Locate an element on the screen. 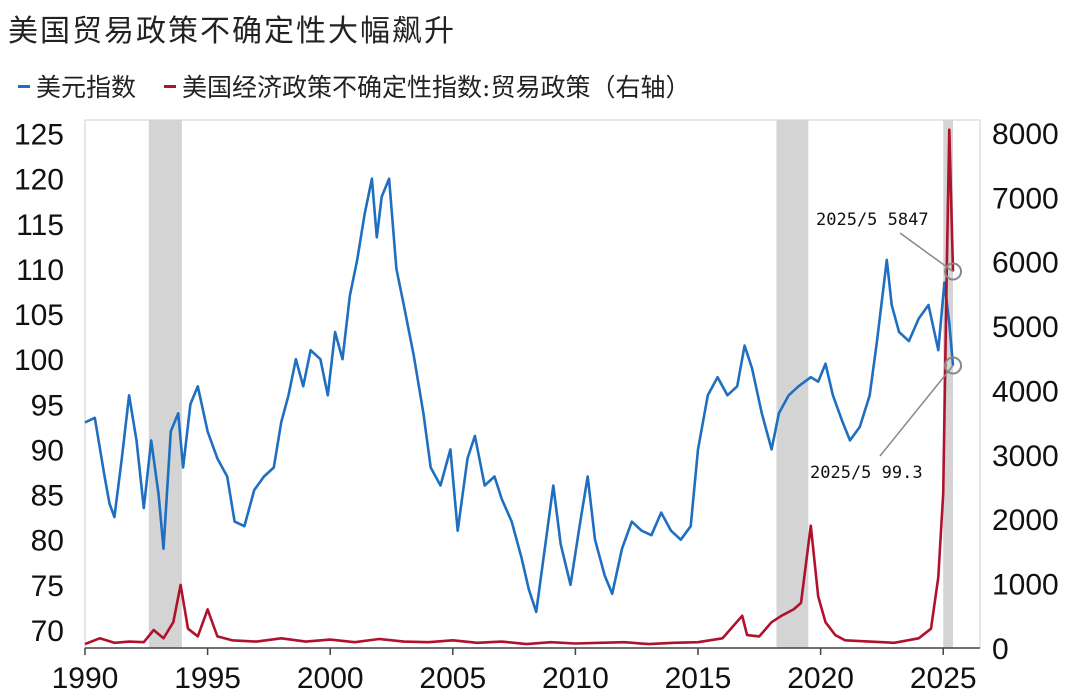 This screenshot has width=1080, height=700. y-left-tick-label-125: 125 is located at coordinates (39, 135).